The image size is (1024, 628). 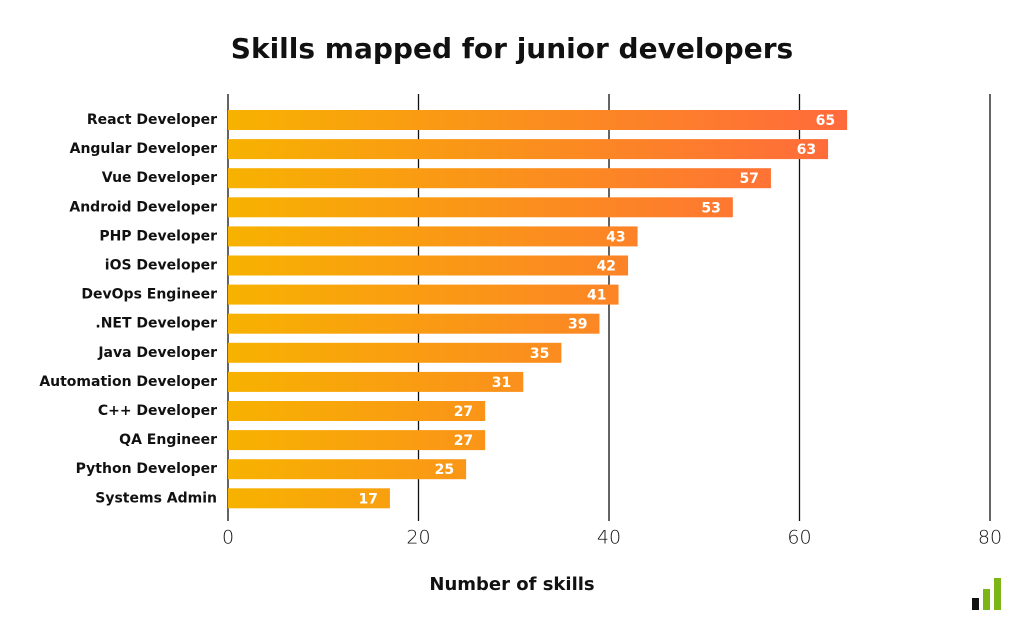 I want to click on y-tick-label: iOS Developer, so click(x=161, y=266).